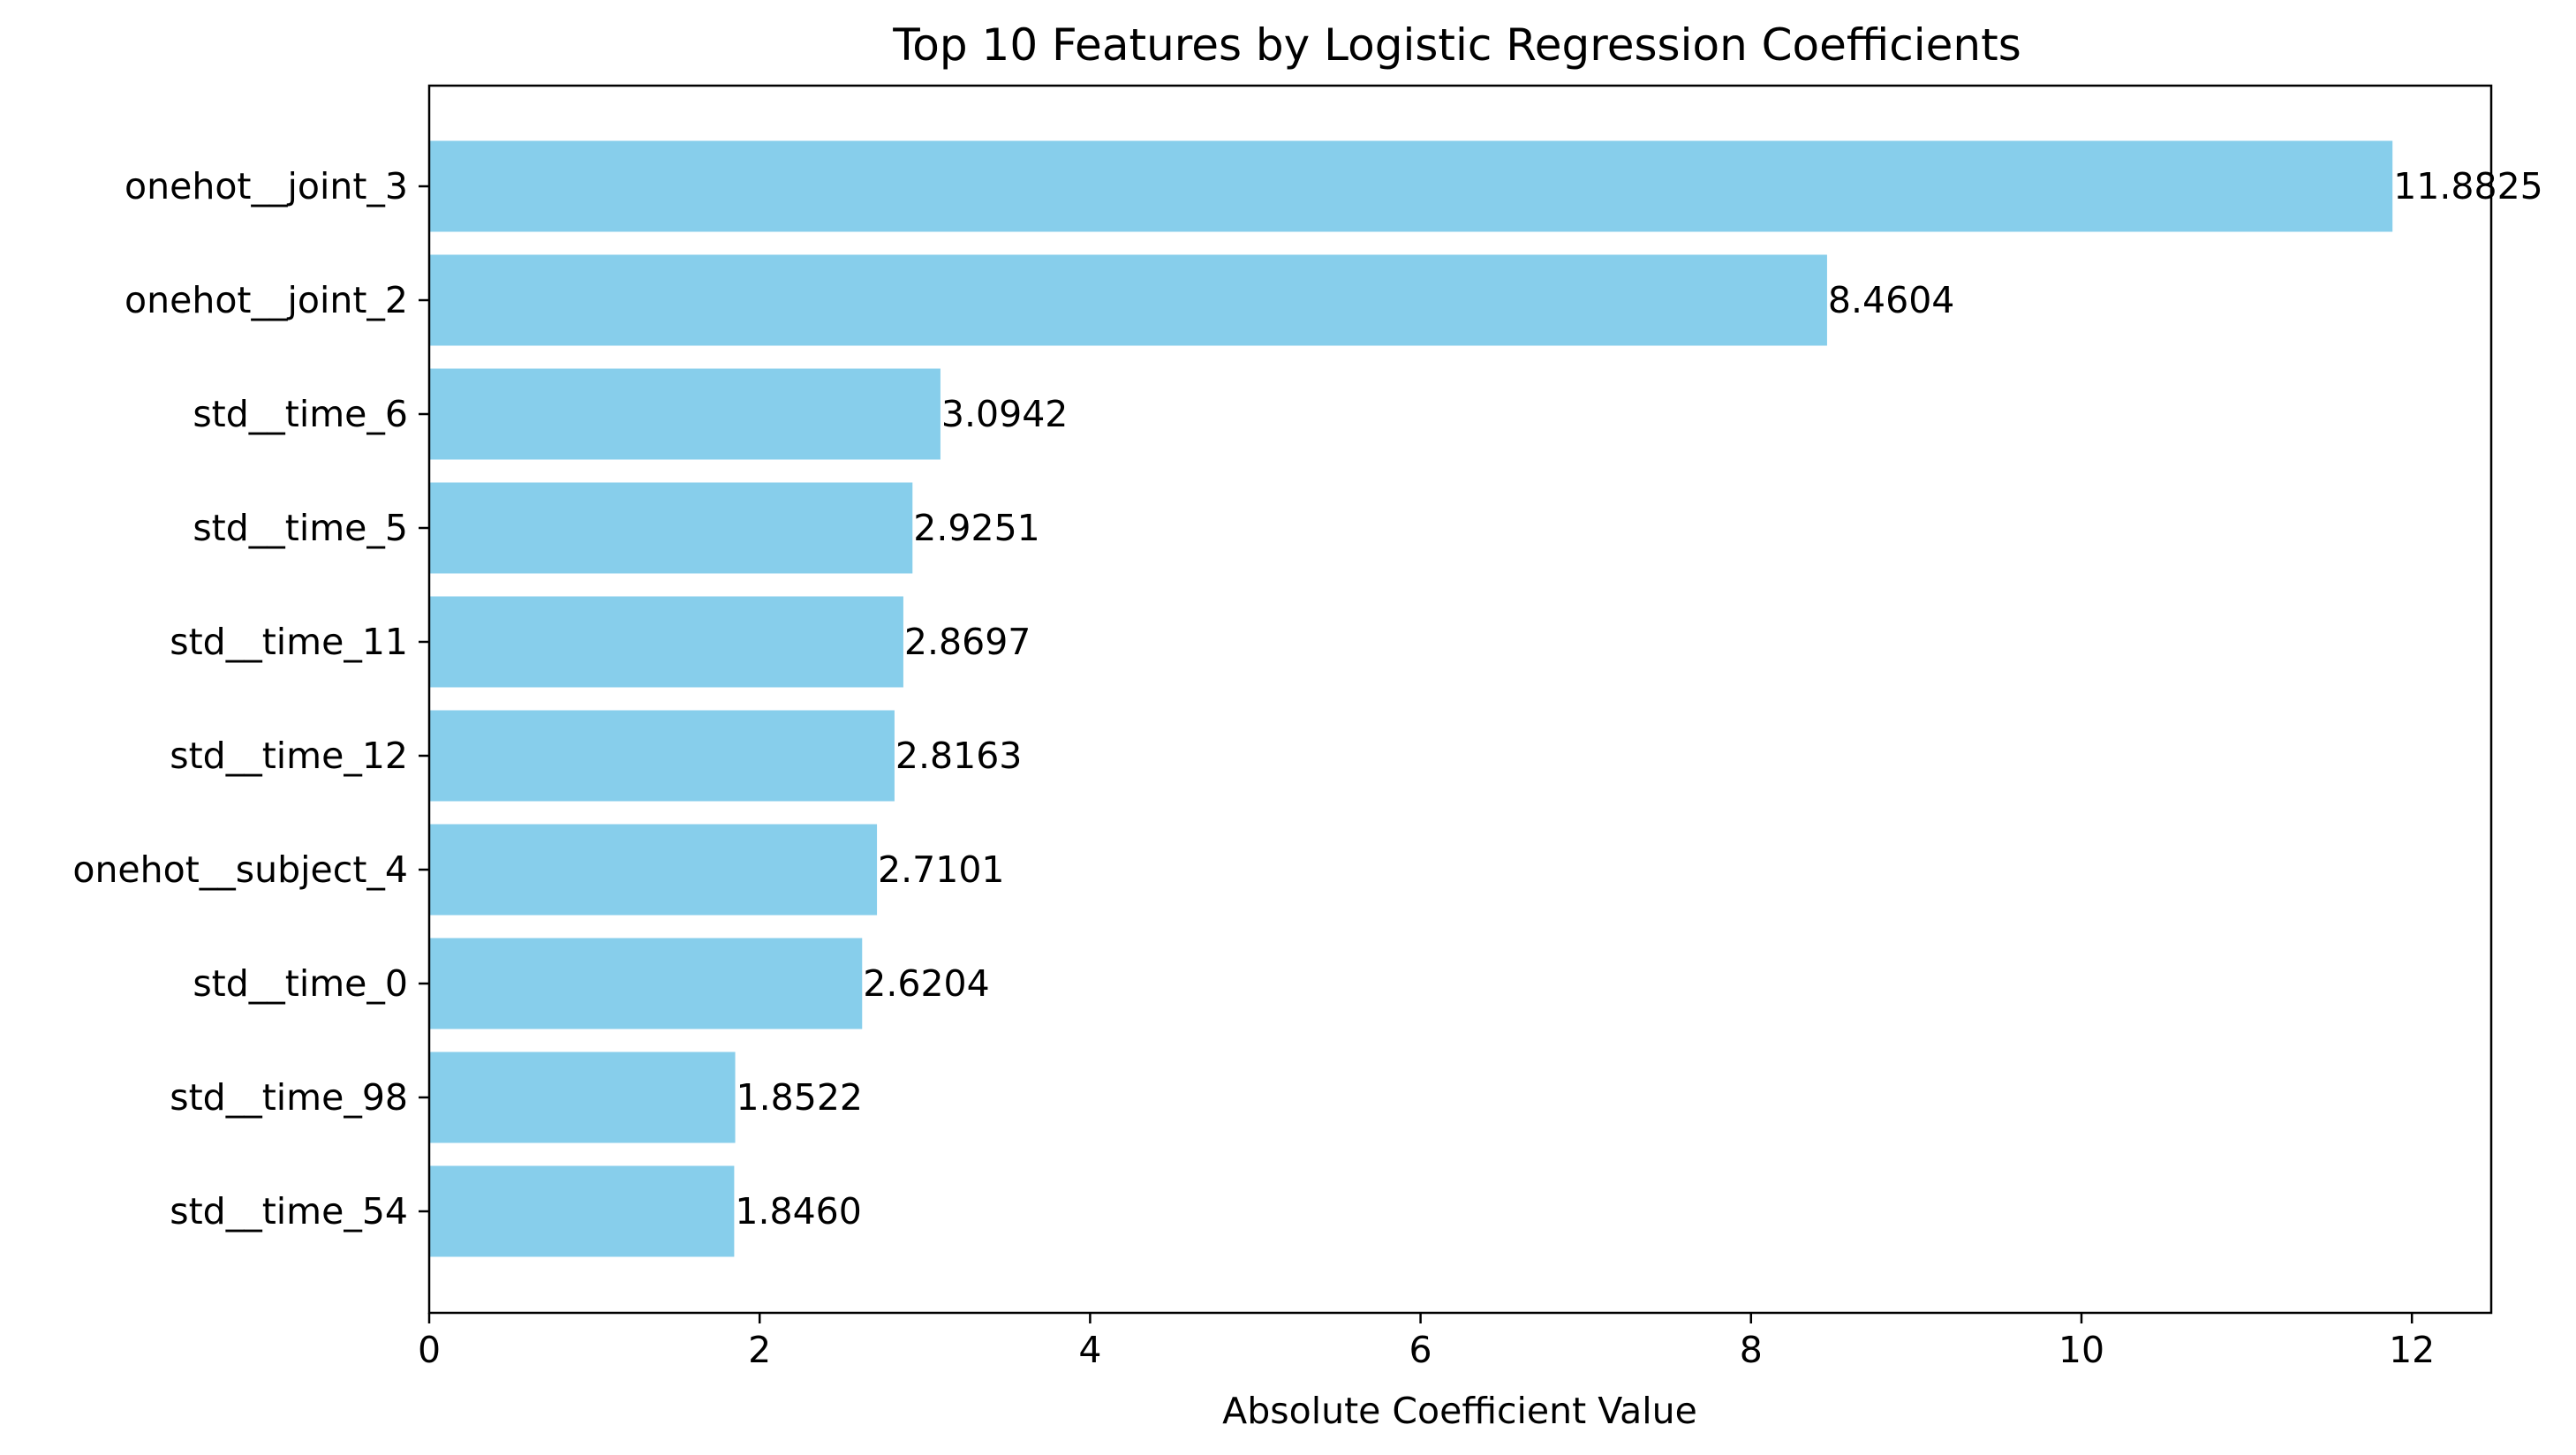  What do you see at coordinates (289, 1097) in the screenshot?
I see `y-tick-label: std__time_98` at bounding box center [289, 1097].